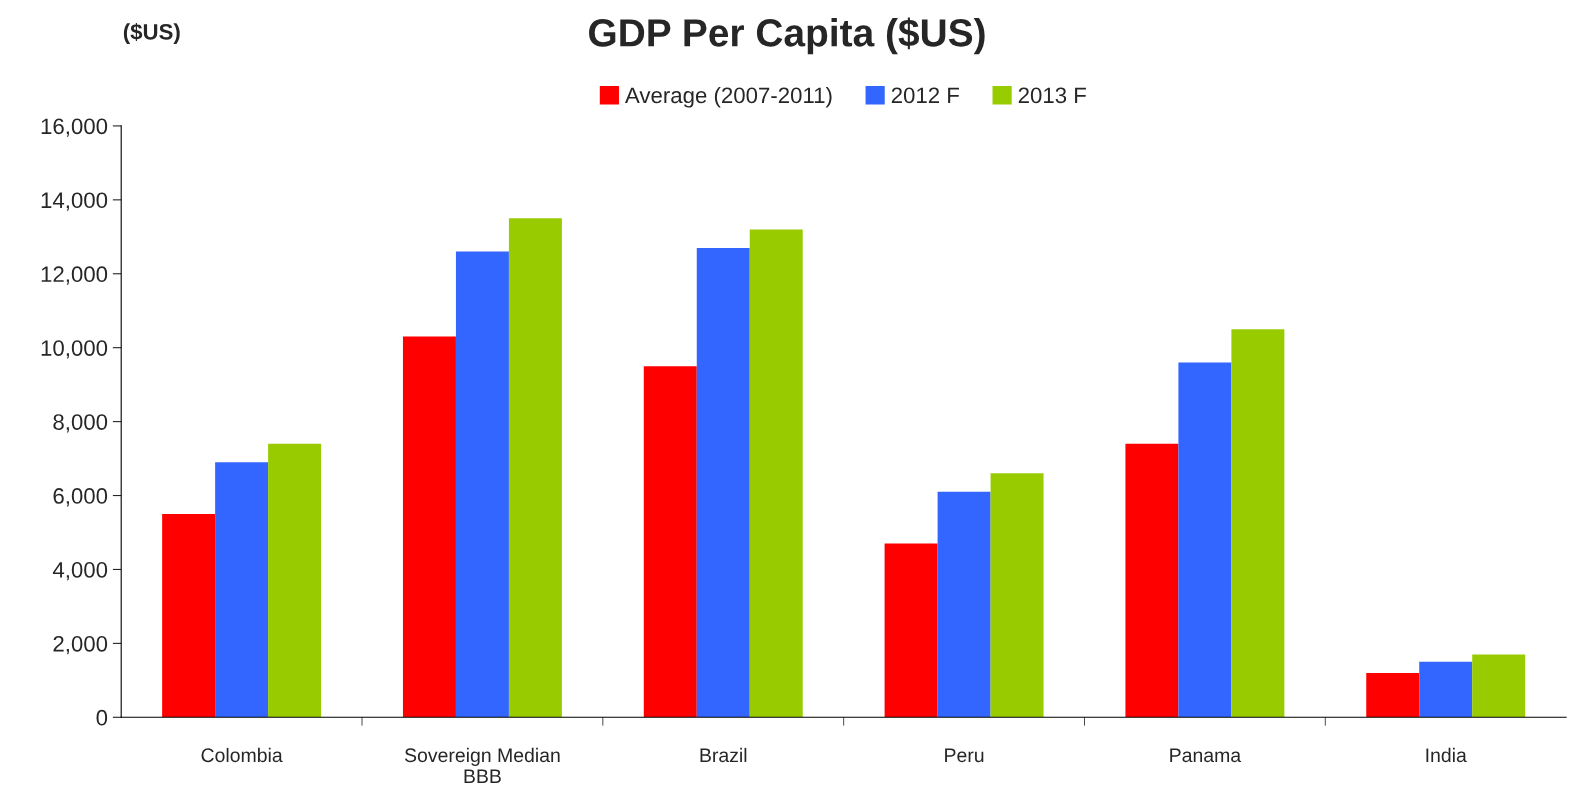  I want to click on x-tick-label: Brazil, so click(723, 755).